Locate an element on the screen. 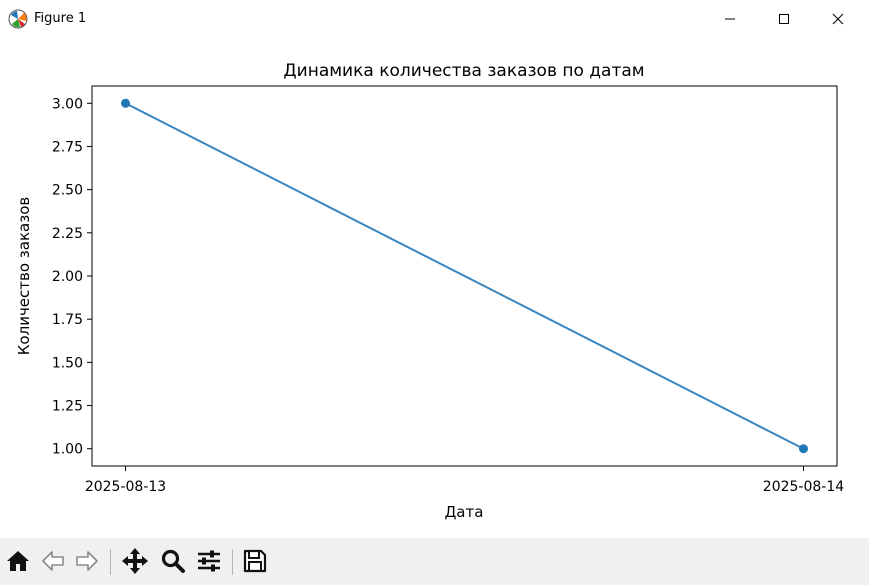  y-tick-label: 1.50 is located at coordinates (67, 363).